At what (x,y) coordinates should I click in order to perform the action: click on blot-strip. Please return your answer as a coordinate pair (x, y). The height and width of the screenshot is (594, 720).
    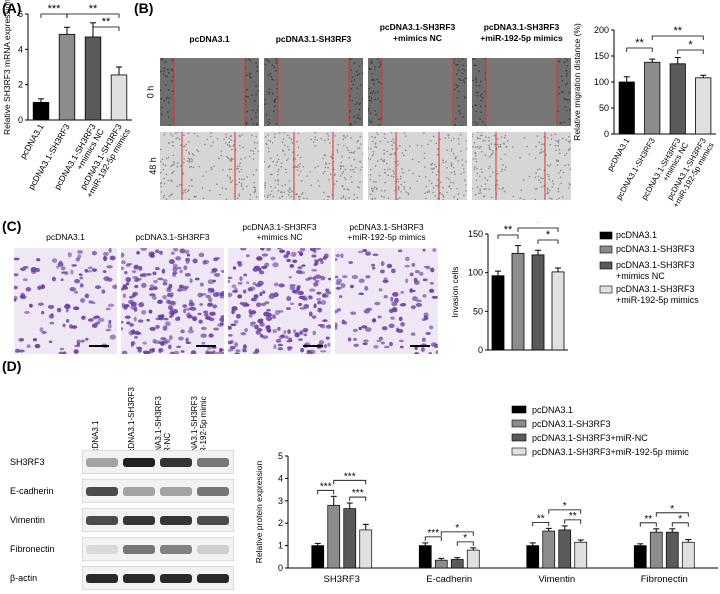
    Looking at the image, I should click on (158, 549).